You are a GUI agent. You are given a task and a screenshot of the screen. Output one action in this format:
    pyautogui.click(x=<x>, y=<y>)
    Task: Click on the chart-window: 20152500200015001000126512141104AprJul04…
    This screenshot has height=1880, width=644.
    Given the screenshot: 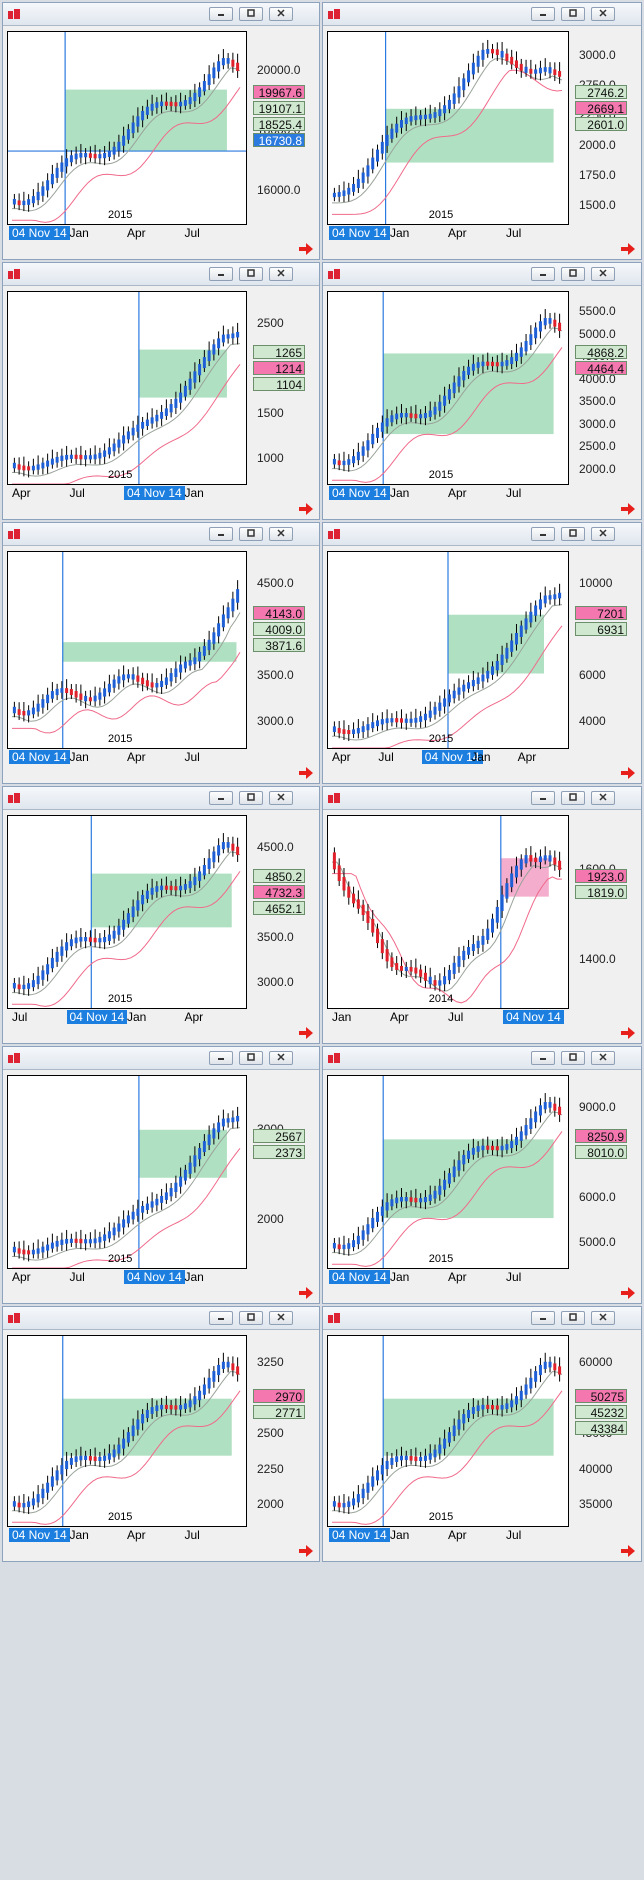 What is the action you would take?
    pyautogui.click(x=161, y=391)
    